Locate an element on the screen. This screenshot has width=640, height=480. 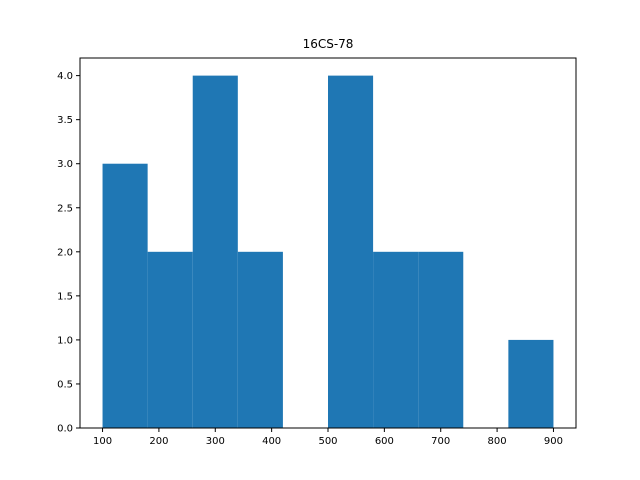
x-axis-ticks: 100 200 300 400 500 600 700 800 900 is located at coordinates (328, 437).